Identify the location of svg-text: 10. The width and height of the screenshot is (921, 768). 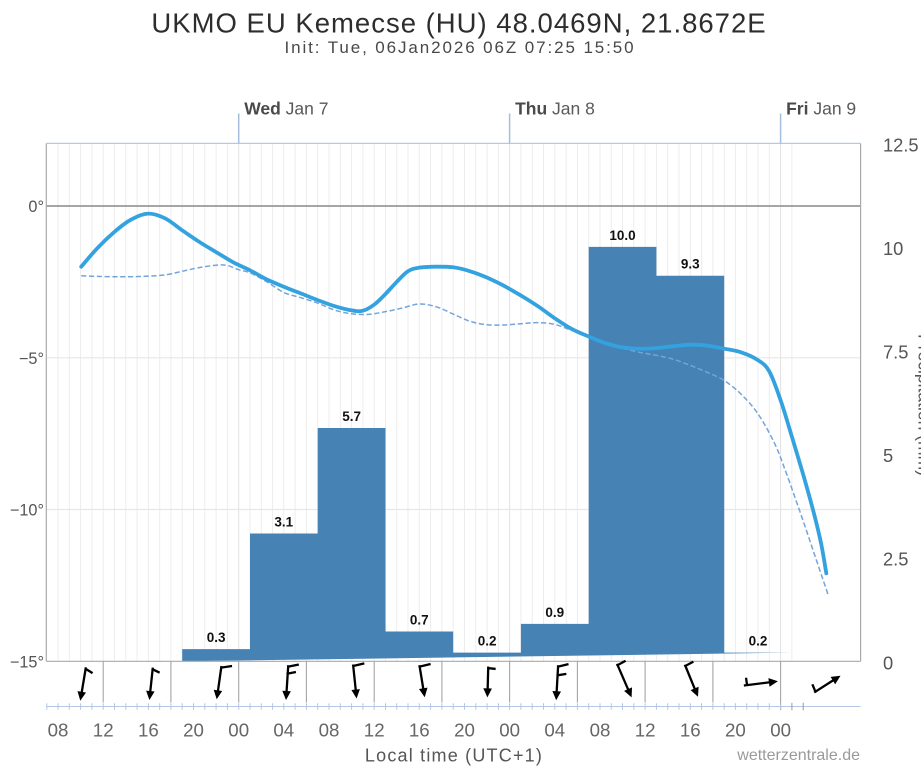
(893, 248).